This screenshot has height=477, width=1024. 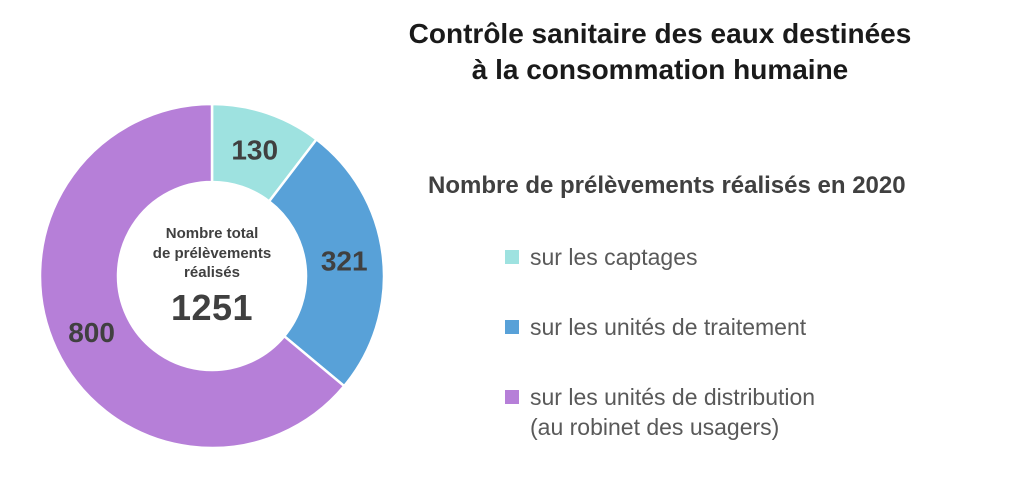 What do you see at coordinates (91, 332) in the screenshot?
I see `segment-value-label: 800` at bounding box center [91, 332].